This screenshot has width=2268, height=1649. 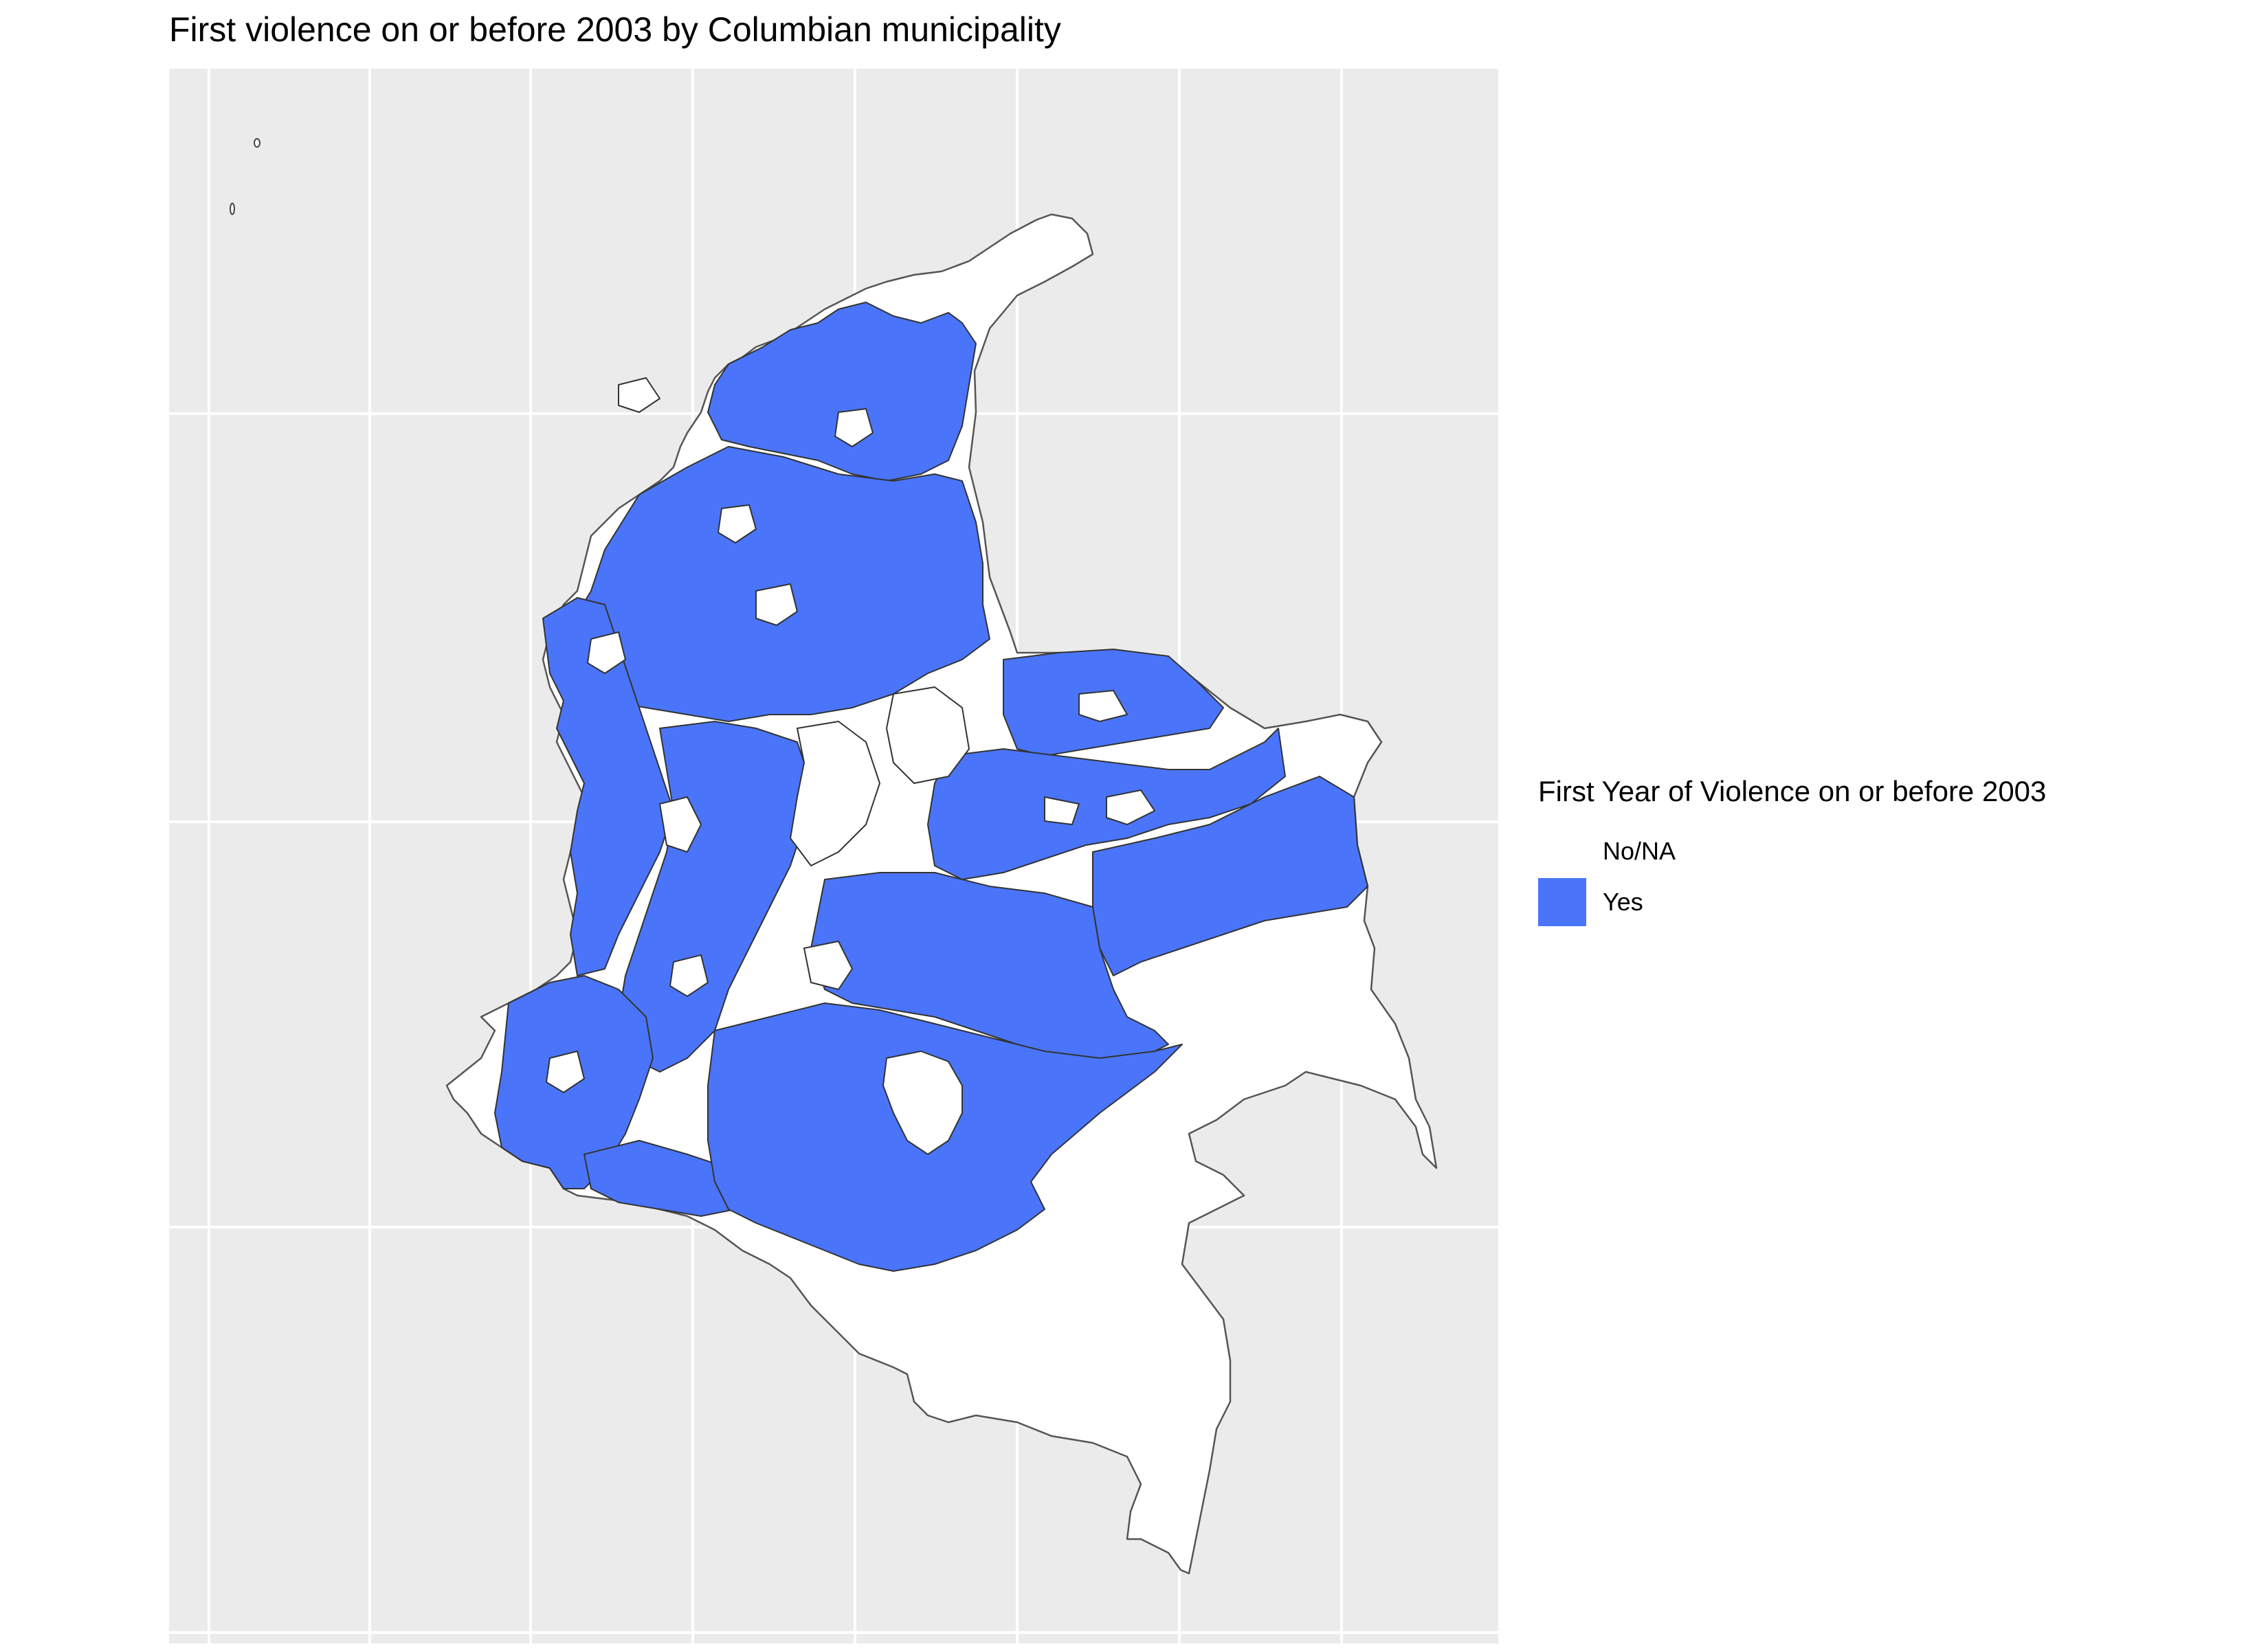 I want to click on legend-item-no: No/NA, so click(x=1607, y=851).